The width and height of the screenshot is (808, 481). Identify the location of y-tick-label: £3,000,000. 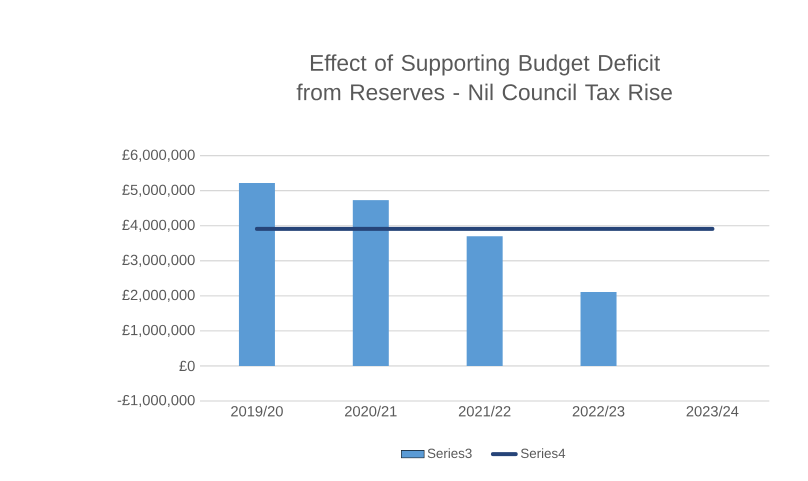
(158, 260).